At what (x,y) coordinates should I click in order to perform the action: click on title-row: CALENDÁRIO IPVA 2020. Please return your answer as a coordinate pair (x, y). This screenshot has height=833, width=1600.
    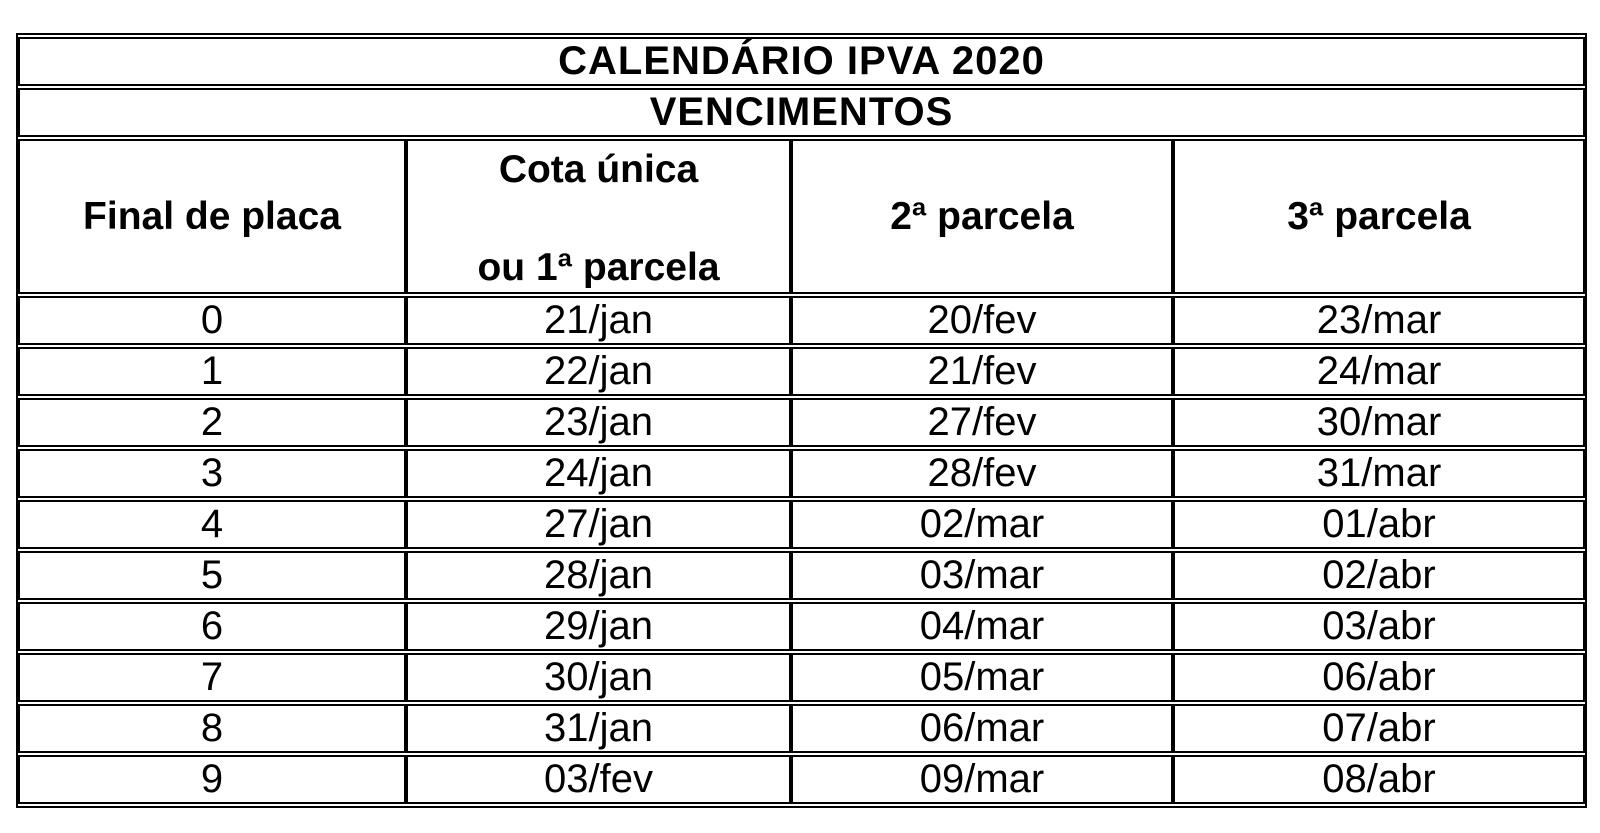
    Looking at the image, I should click on (802, 61).